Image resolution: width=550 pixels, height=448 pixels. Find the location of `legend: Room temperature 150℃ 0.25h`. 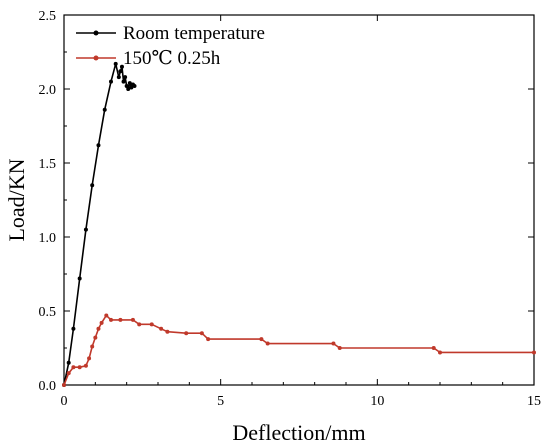

legend: Room temperature 150℃ 0.25h is located at coordinates (170, 46).